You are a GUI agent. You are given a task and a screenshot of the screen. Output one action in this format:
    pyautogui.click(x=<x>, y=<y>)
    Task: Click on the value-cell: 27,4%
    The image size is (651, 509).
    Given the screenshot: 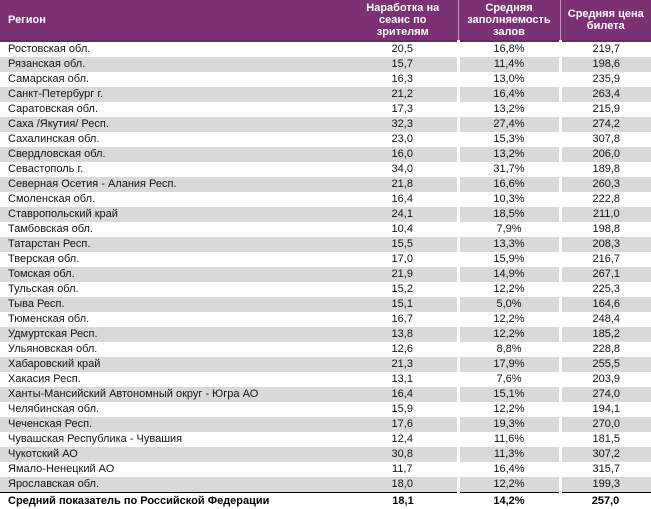 What is the action you would take?
    pyautogui.click(x=508, y=124)
    